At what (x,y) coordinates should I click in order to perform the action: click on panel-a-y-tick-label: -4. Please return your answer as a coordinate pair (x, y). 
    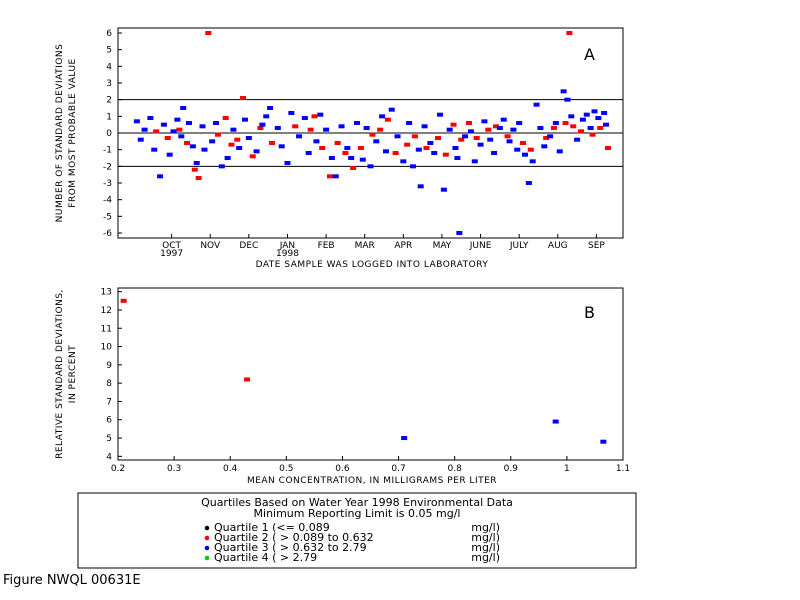
    Looking at the image, I should click on (107, 201).